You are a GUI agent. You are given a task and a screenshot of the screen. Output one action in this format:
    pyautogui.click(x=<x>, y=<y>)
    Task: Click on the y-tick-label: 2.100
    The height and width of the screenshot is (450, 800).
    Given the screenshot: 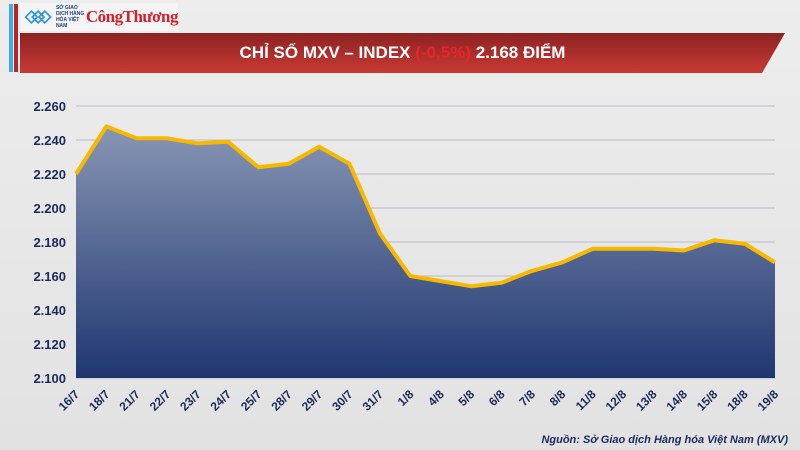 What is the action you would take?
    pyautogui.click(x=49, y=378)
    